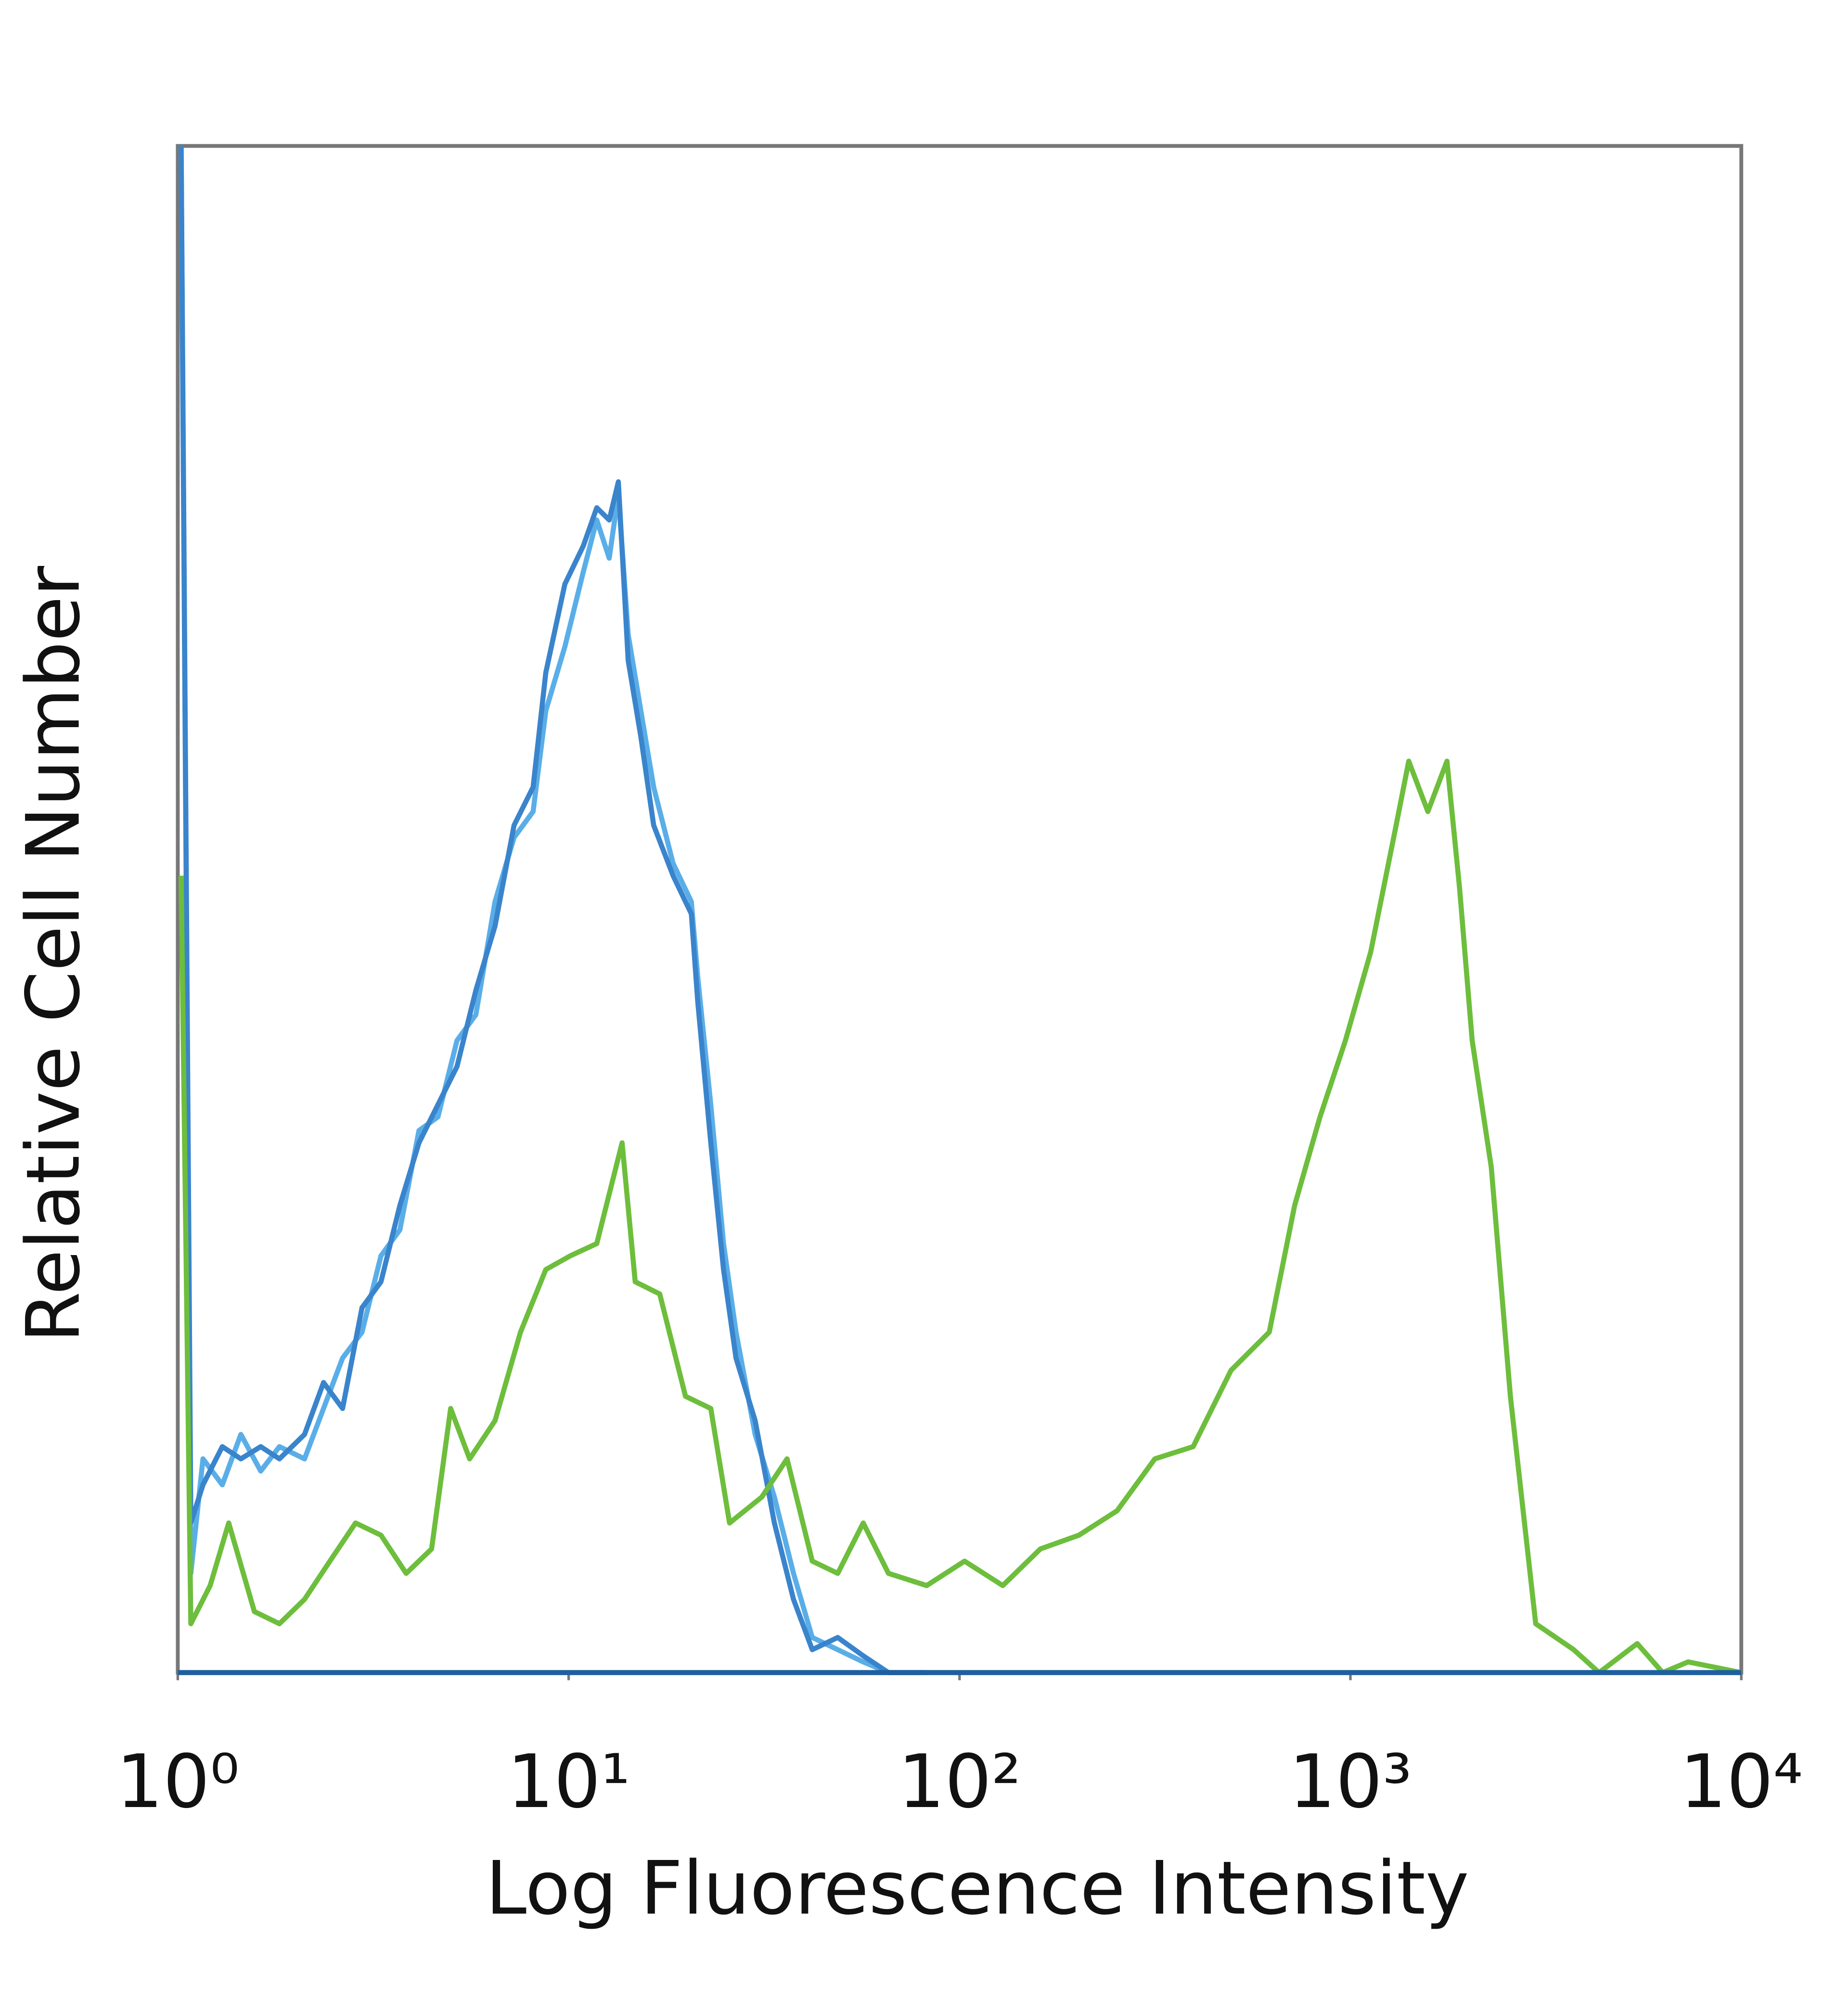 Image resolution: width=1848 pixels, height=2000 pixels. What do you see at coordinates (568, 1782) in the screenshot?
I see `x-tick-label: 10¹` at bounding box center [568, 1782].